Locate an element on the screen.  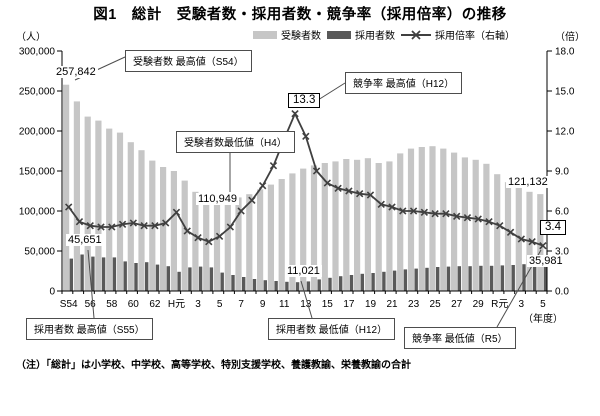
x-axis-tick-label: 21 is located at coordinates (392, 304).